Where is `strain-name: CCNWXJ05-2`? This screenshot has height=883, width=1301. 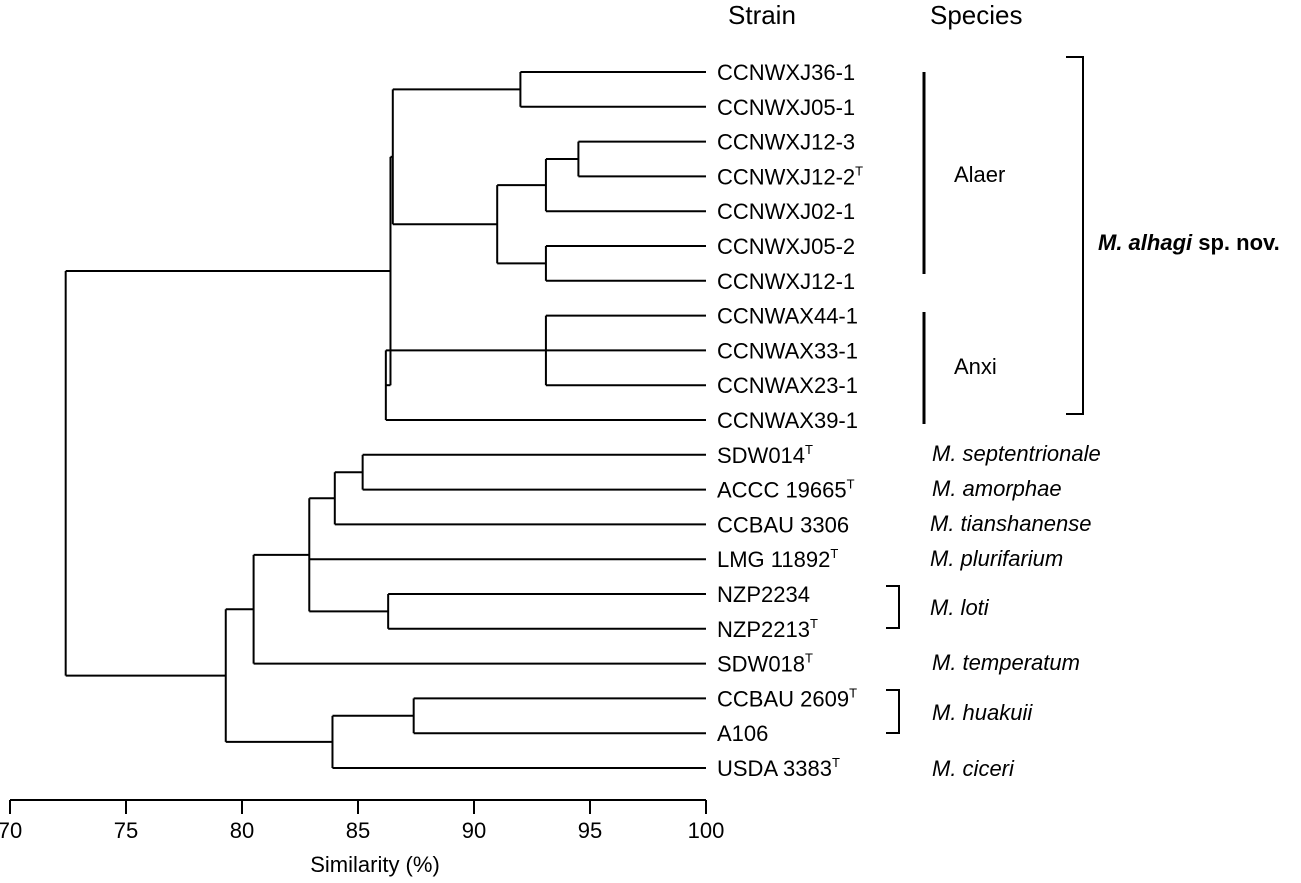 strain-name: CCNWXJ05-2 is located at coordinates (786, 246).